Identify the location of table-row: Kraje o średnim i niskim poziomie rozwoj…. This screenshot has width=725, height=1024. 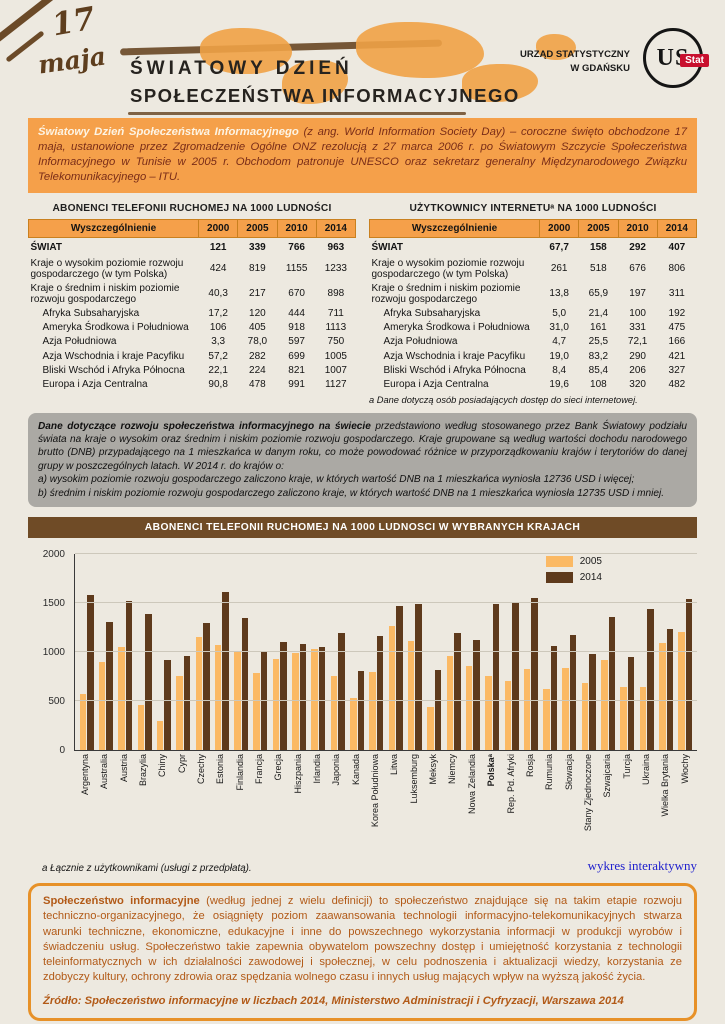
(533, 293).